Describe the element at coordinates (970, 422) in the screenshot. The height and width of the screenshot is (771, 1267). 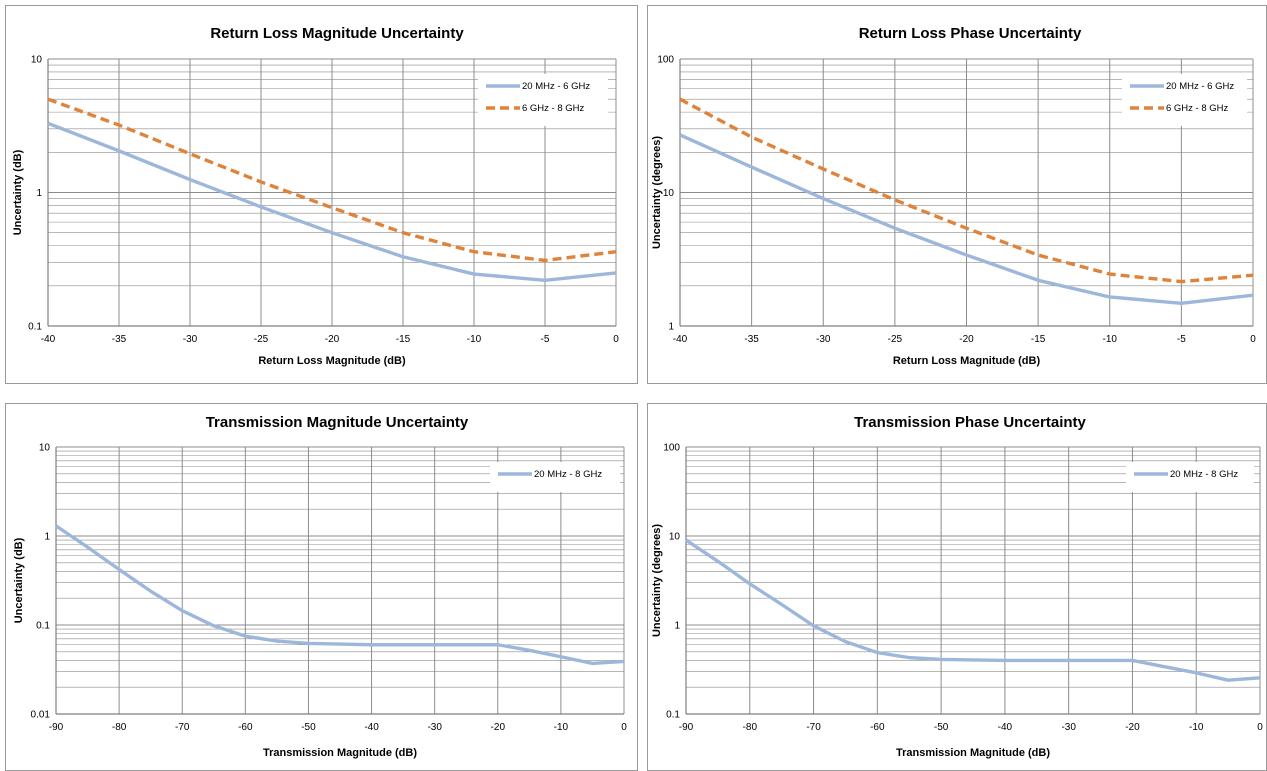
I see `chart-title: Transmission Phase Uncertainty` at that location.